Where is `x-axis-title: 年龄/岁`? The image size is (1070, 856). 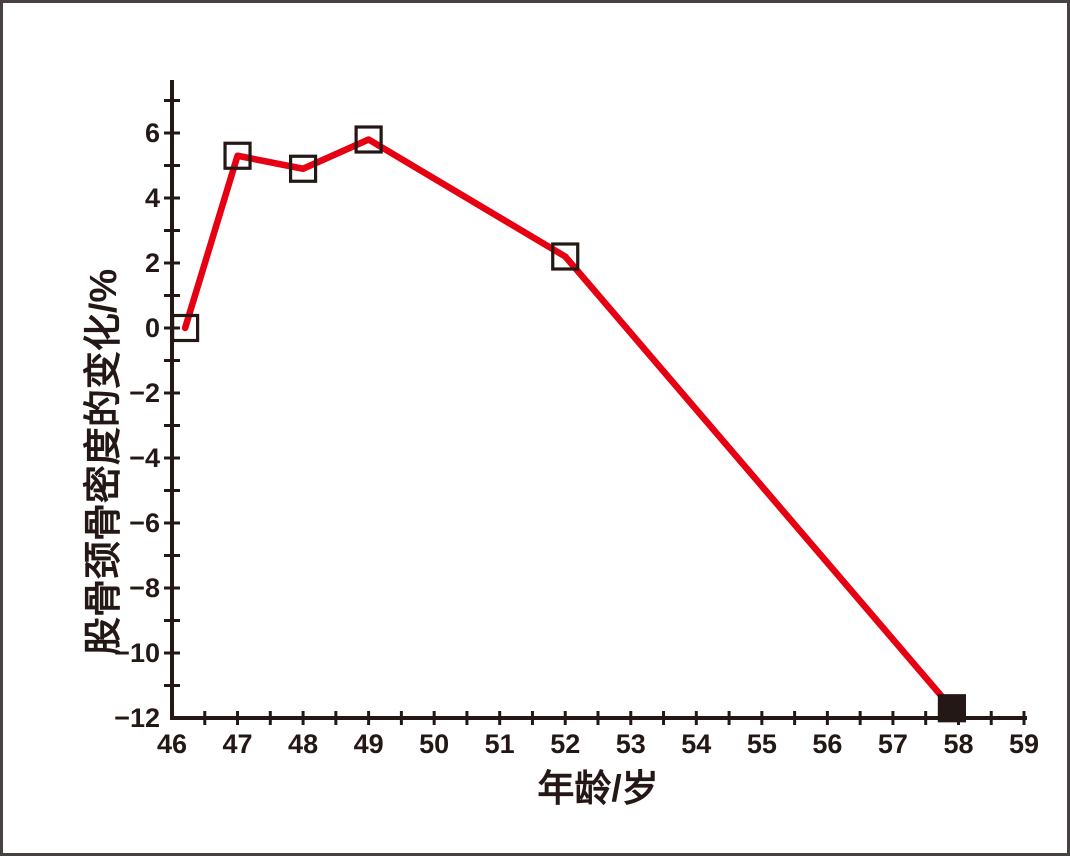
x-axis-title: 年龄/岁 is located at coordinates (597, 788).